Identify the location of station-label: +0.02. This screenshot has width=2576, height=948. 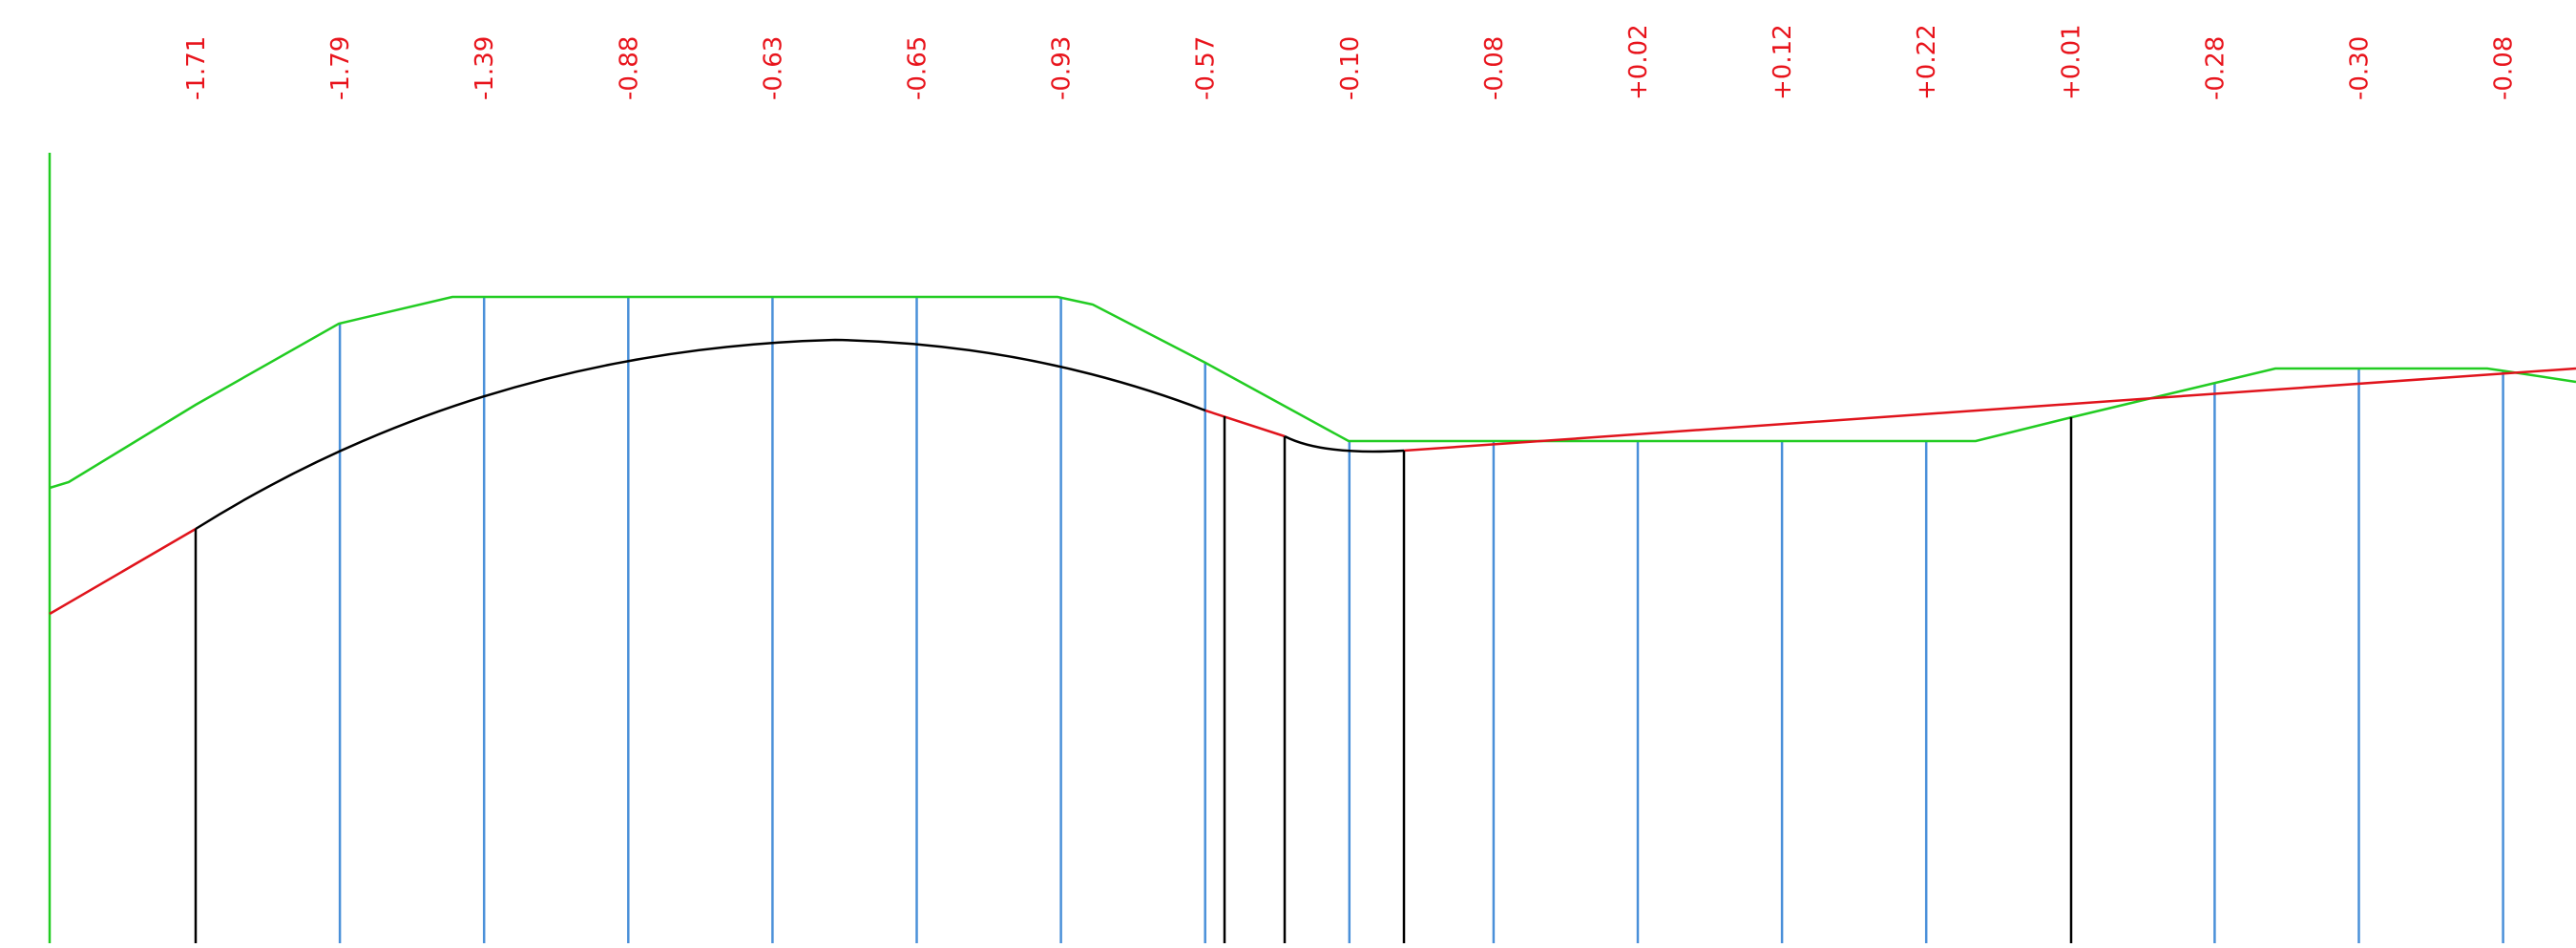
(1638, 62).